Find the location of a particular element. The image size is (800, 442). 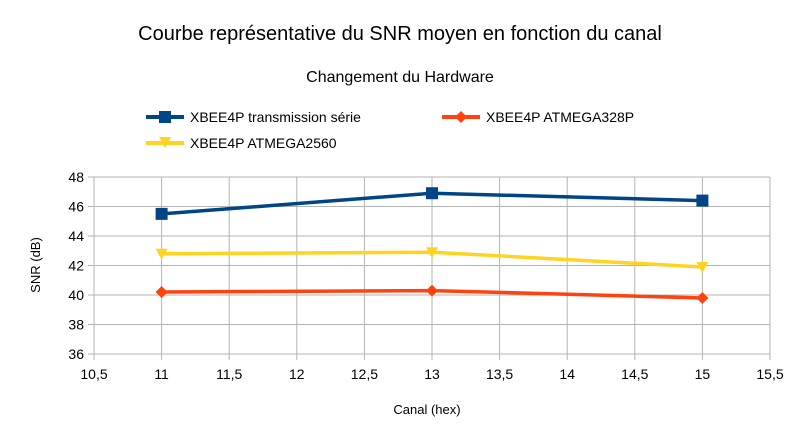

x-tick-label: 11,5 is located at coordinates (229, 374).